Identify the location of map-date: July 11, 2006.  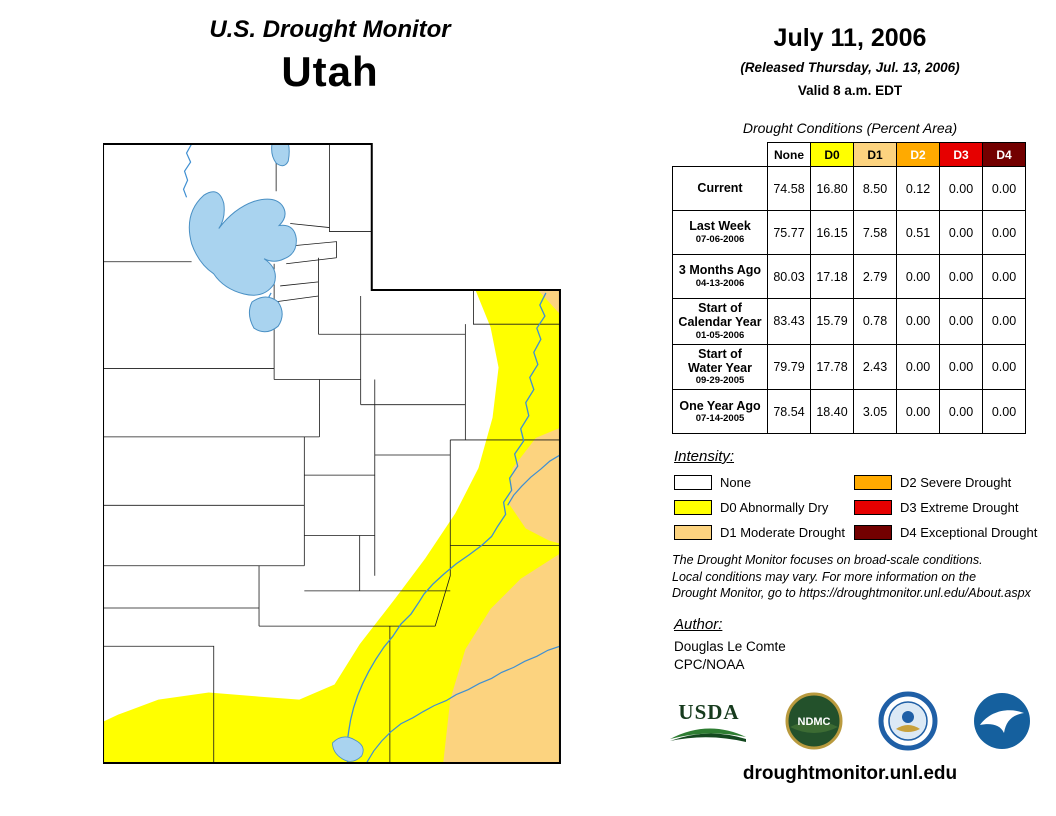
(850, 38).